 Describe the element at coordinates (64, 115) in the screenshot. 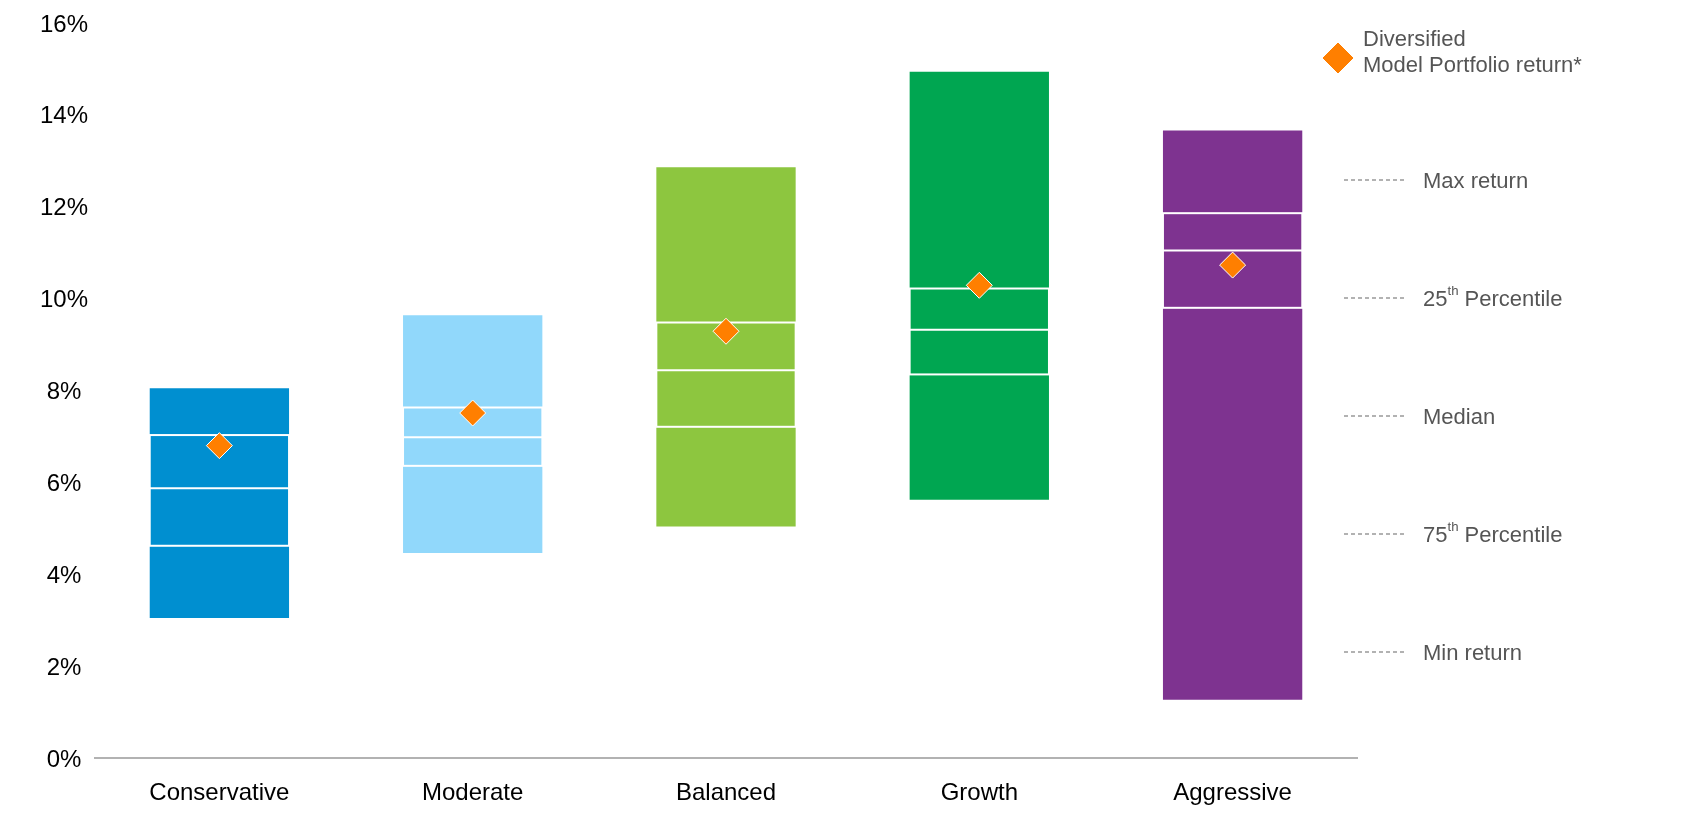

I see `y-tick-label: 14%` at that location.